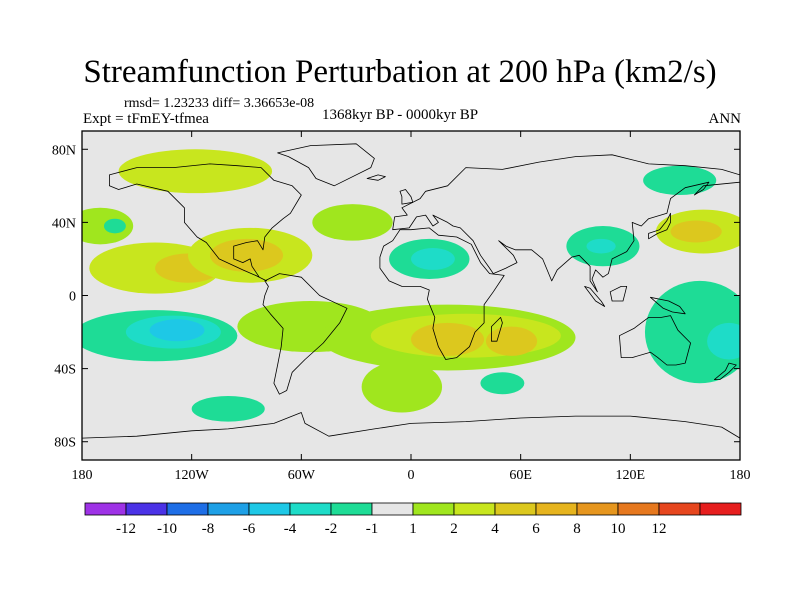 Image resolution: width=800 pixels, height=600 pixels. Describe the element at coordinates (219, 103) in the screenshot. I see `statistics-label: rmsd= 1.23233 diff= 3.36653e-08` at that location.